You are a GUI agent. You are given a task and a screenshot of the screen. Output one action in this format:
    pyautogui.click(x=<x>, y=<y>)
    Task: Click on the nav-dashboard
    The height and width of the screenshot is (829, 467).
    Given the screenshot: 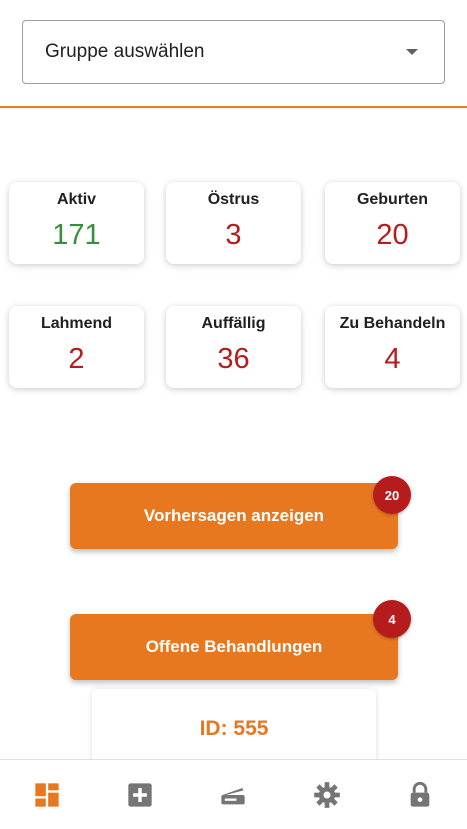 What is the action you would take?
    pyautogui.click(x=47, y=795)
    